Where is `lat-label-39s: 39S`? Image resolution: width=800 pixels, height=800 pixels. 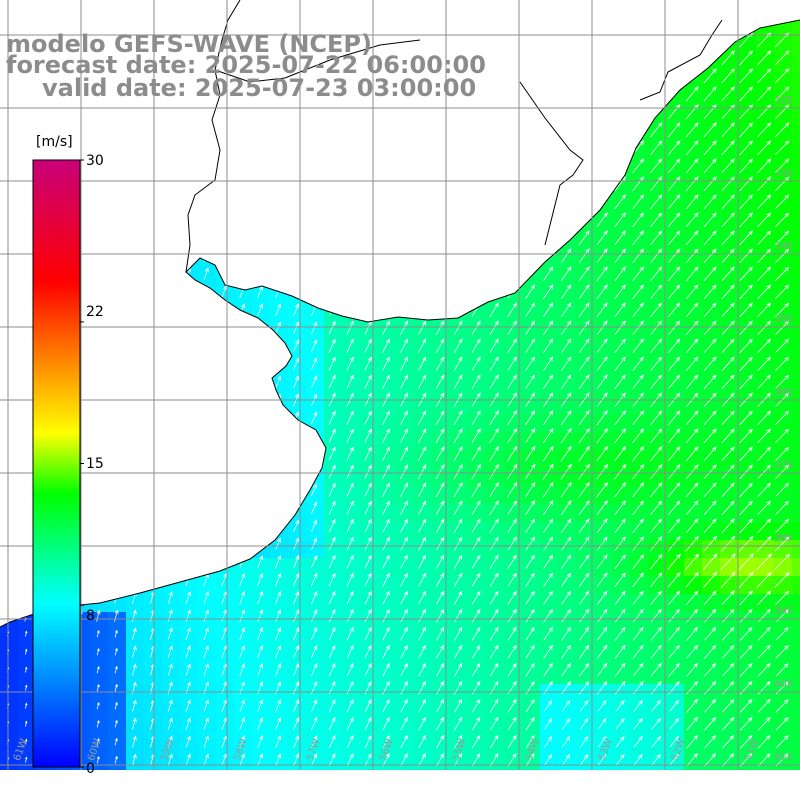 lat-label-39s: 39S is located at coordinates (784, 611).